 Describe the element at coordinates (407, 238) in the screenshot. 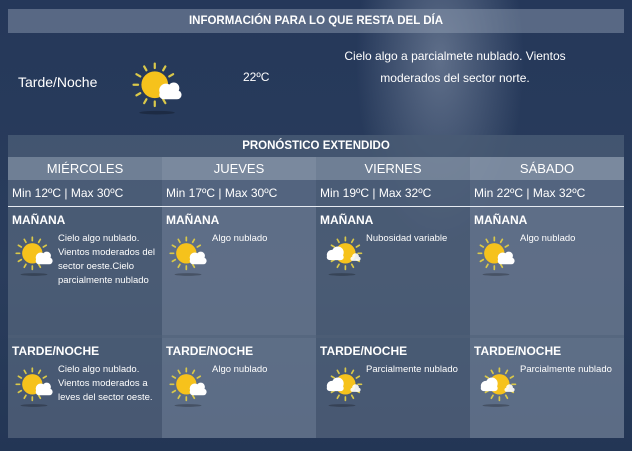

I see `period-description: Nubosidad variable` at that location.